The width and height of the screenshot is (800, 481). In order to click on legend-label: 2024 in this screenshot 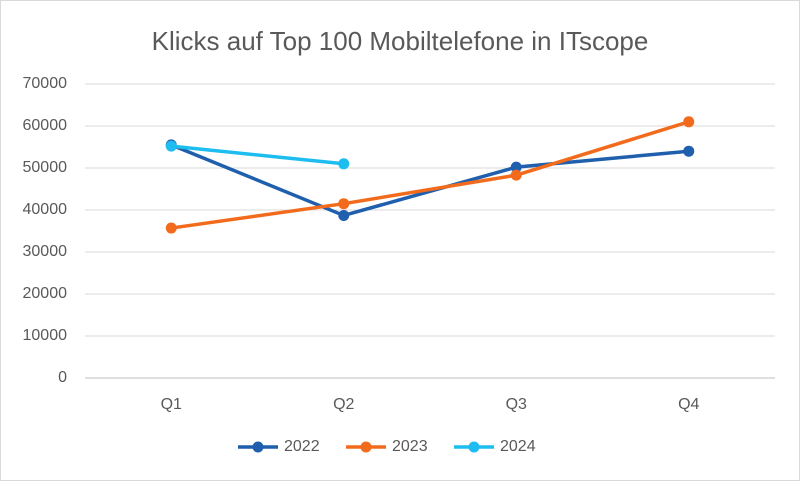, I will do `click(518, 446)`.